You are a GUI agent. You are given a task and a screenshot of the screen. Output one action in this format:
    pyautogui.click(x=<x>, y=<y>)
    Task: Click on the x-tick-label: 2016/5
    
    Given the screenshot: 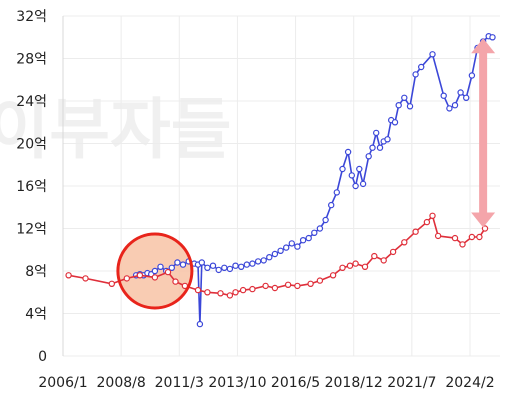 What is the action you would take?
    pyautogui.click(x=295, y=383)
    